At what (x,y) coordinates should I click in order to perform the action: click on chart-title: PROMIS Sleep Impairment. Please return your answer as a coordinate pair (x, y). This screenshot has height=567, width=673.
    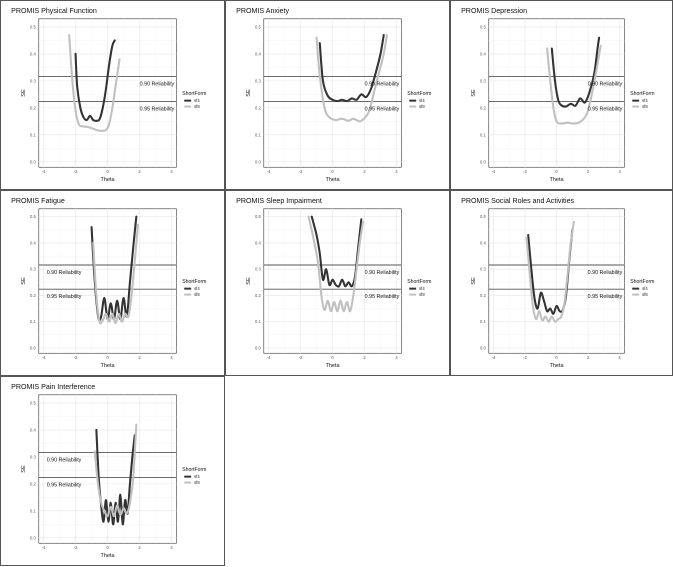
    Looking at the image, I should click on (279, 201).